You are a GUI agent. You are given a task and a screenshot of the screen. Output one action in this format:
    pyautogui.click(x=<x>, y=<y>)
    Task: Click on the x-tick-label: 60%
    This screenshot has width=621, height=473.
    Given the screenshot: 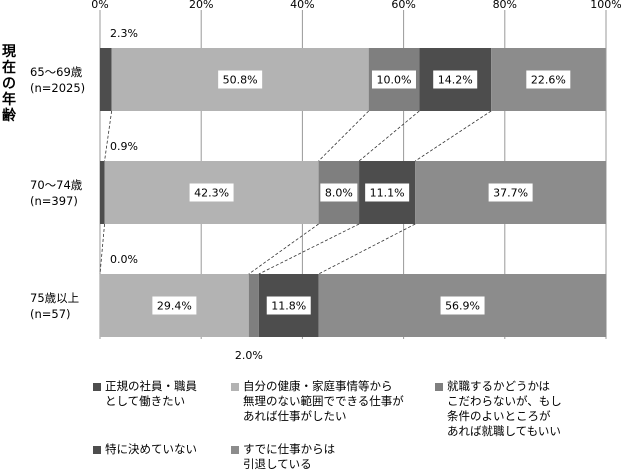 What is the action you would take?
    pyautogui.click(x=403, y=5)
    